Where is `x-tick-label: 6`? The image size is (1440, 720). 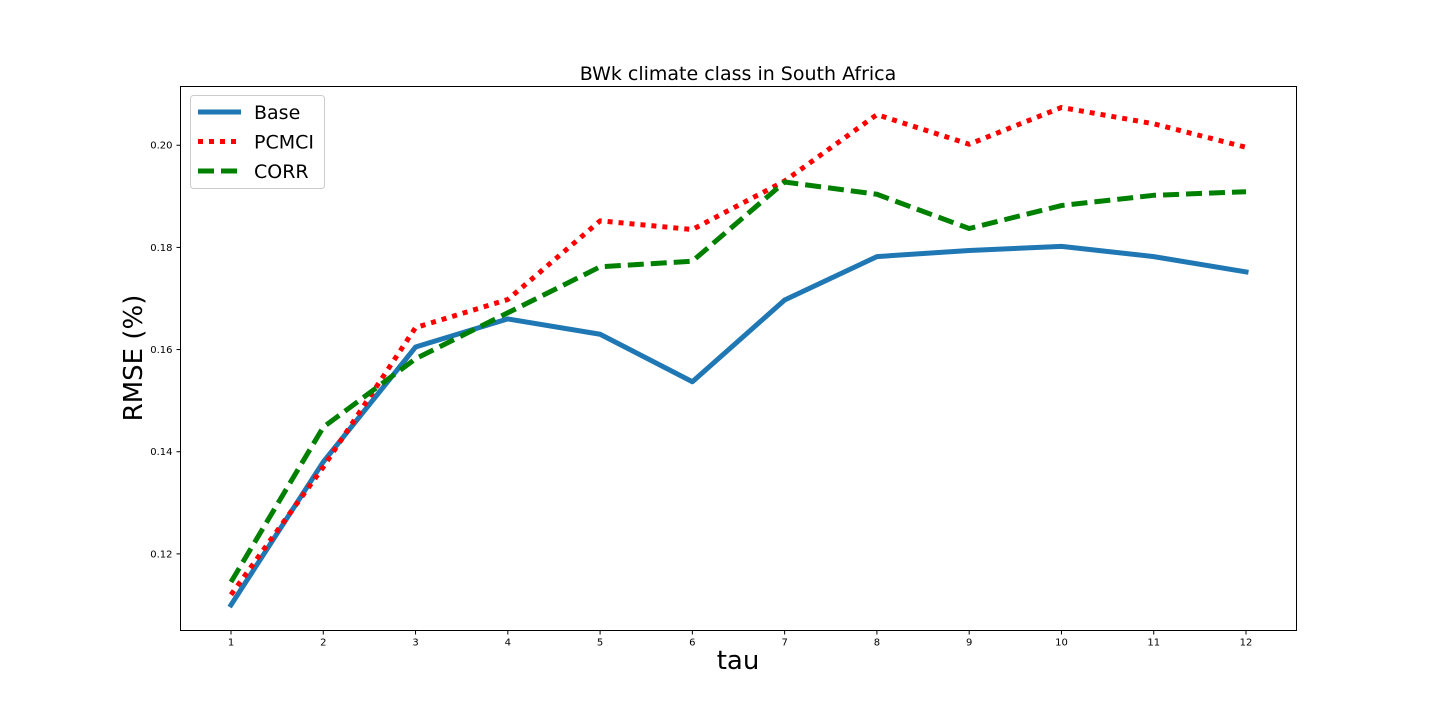
x-tick-label: 6 is located at coordinates (692, 643).